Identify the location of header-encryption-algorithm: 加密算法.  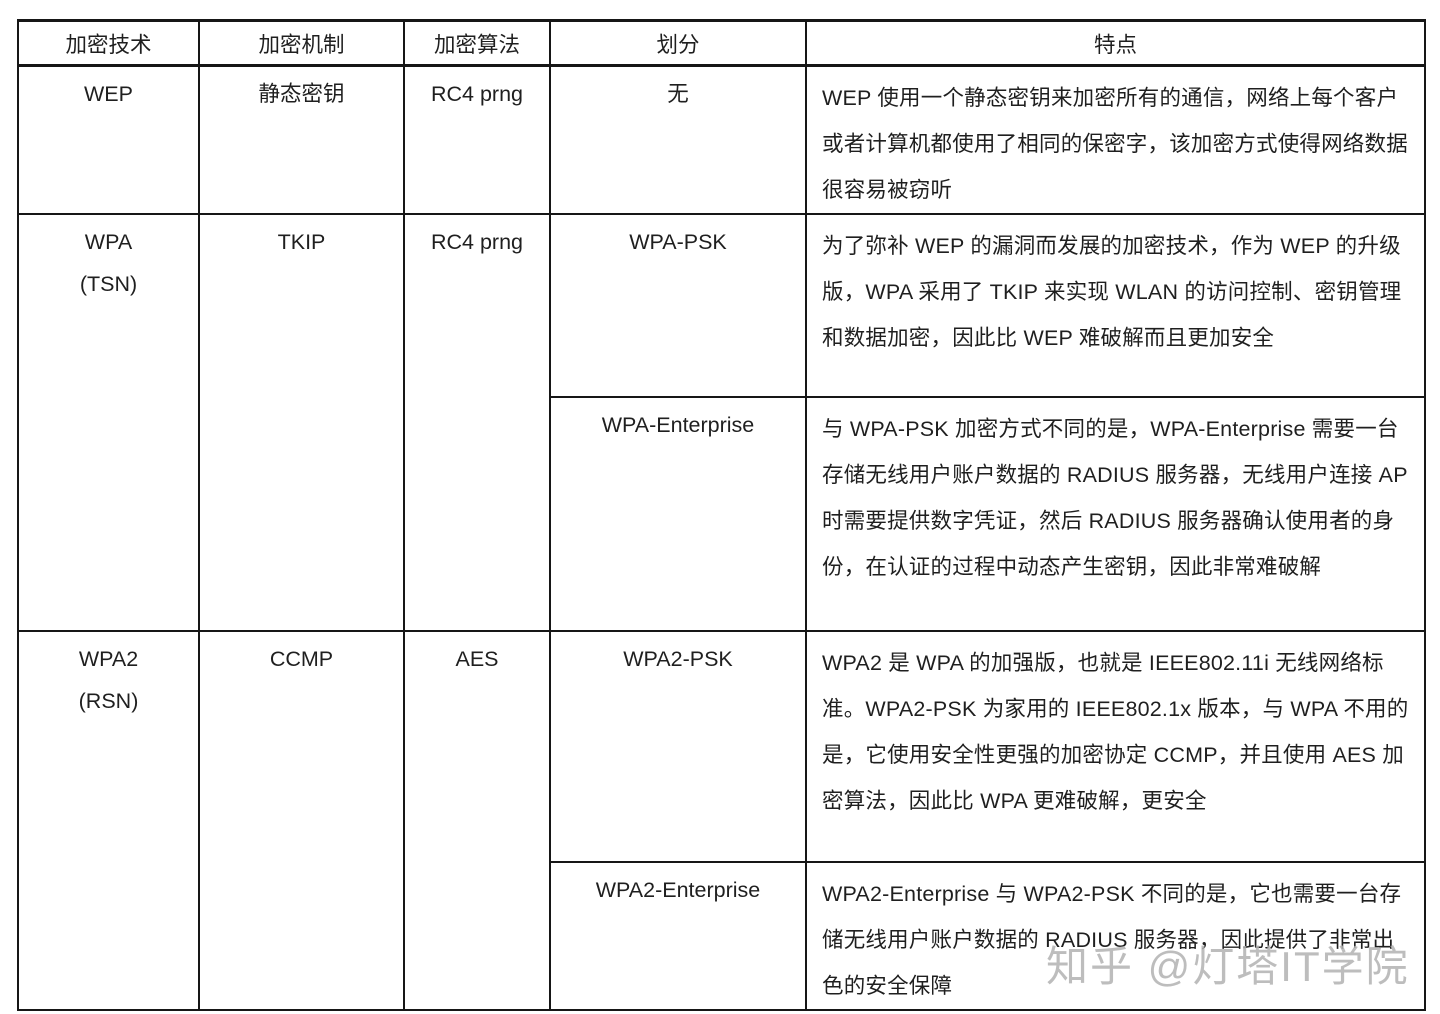
(477, 43).